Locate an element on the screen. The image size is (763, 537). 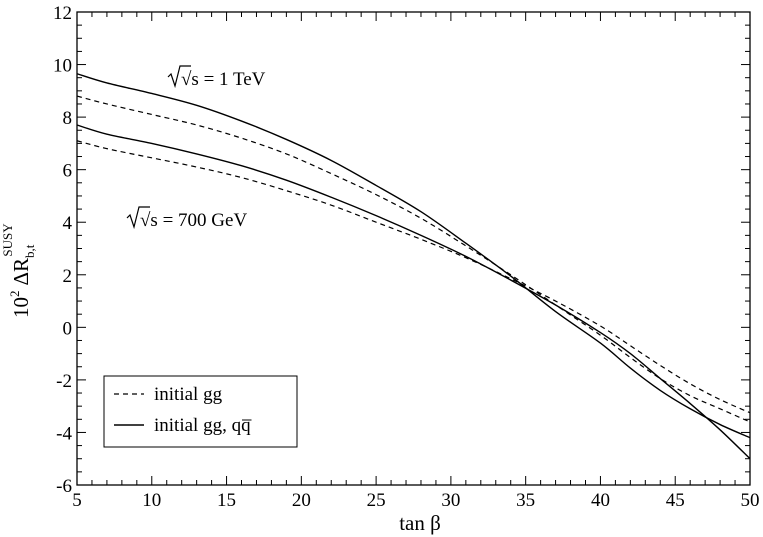
x-axis-title: tan β is located at coordinates (420, 523).